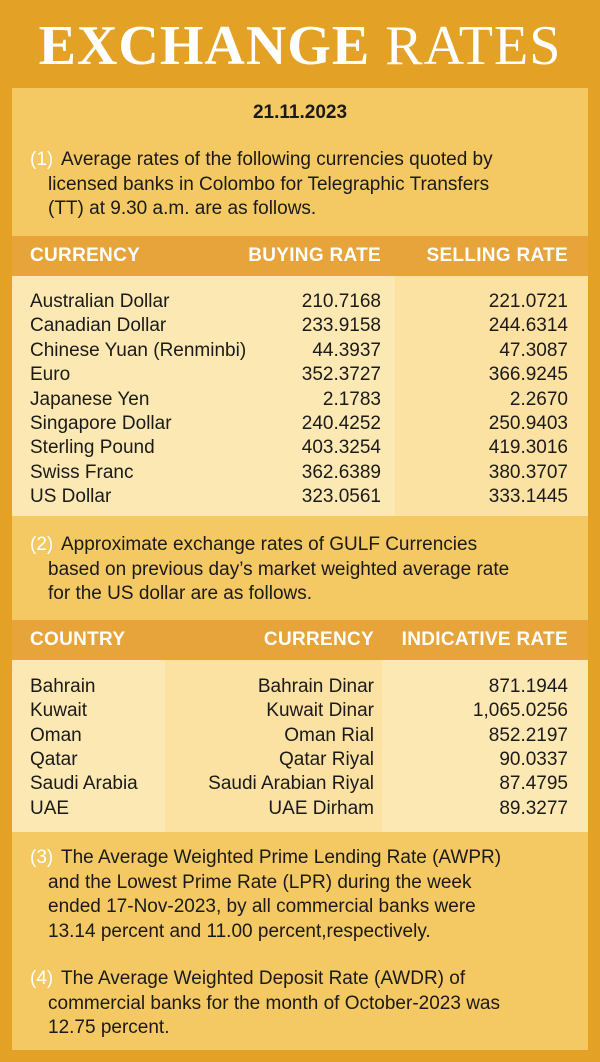 The image size is (600, 1062). Describe the element at coordinates (528, 497) in the screenshot. I see `table-cell: 333.1445` at that location.